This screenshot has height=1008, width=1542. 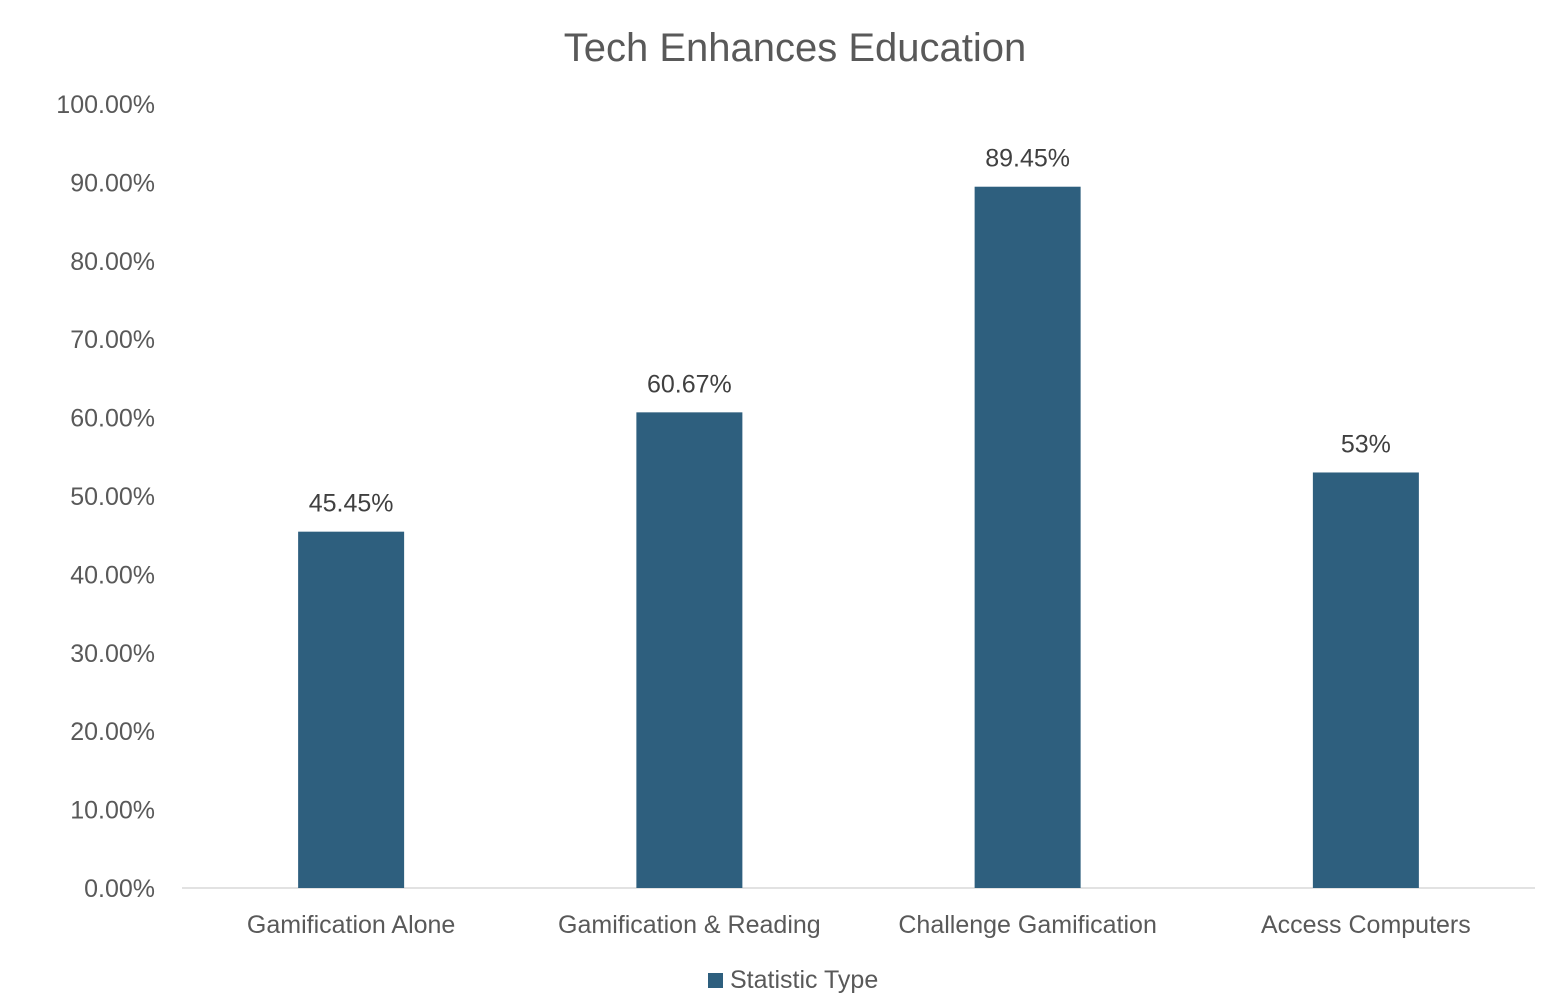 I want to click on chart-title: Tech Enhances Education, so click(x=795, y=48).